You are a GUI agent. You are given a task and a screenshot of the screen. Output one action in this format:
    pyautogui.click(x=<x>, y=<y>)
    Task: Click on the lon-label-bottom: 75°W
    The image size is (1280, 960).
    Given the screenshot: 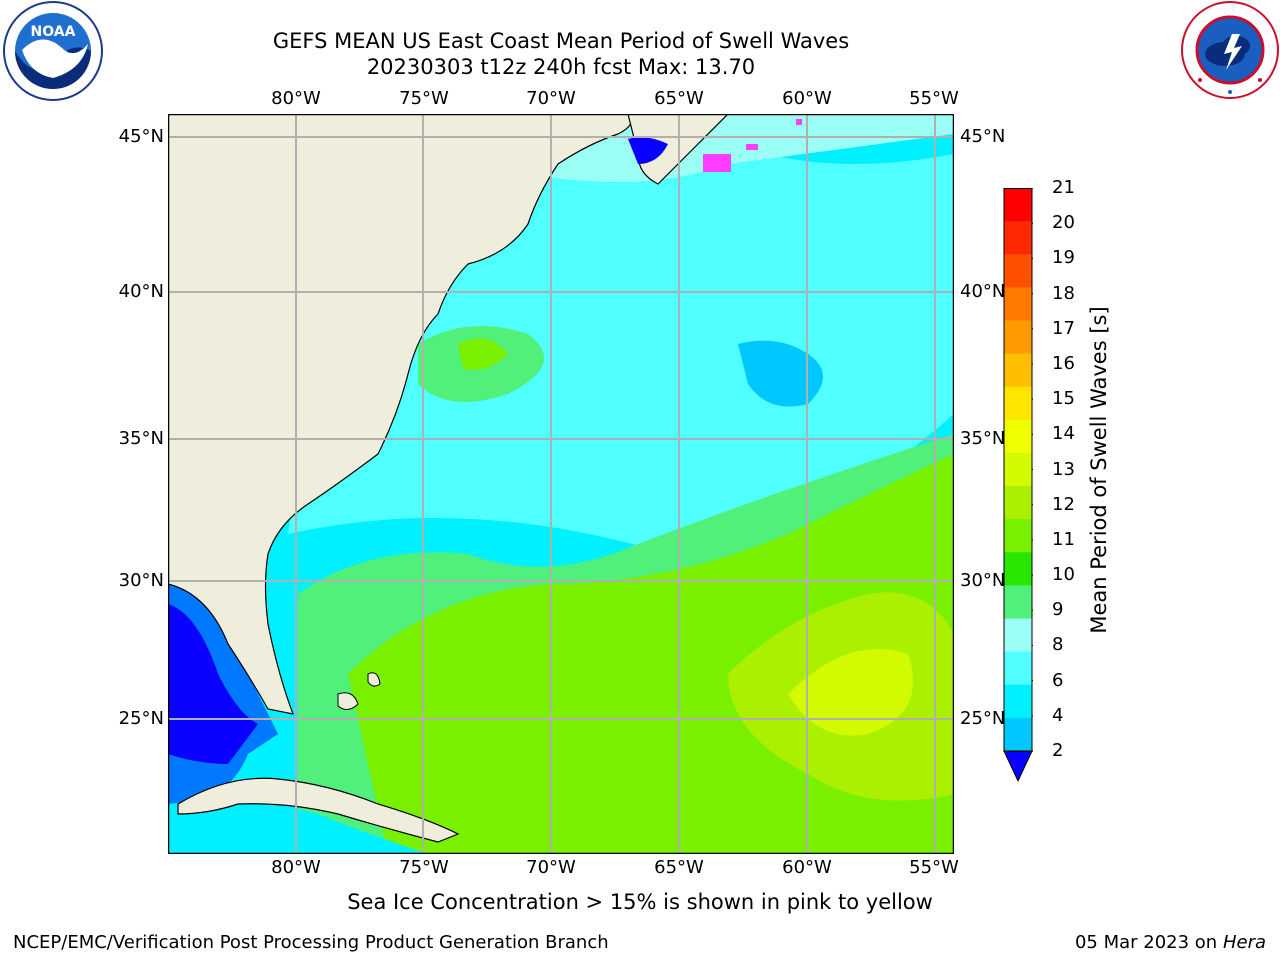 What is the action you would take?
    pyautogui.click(x=424, y=867)
    